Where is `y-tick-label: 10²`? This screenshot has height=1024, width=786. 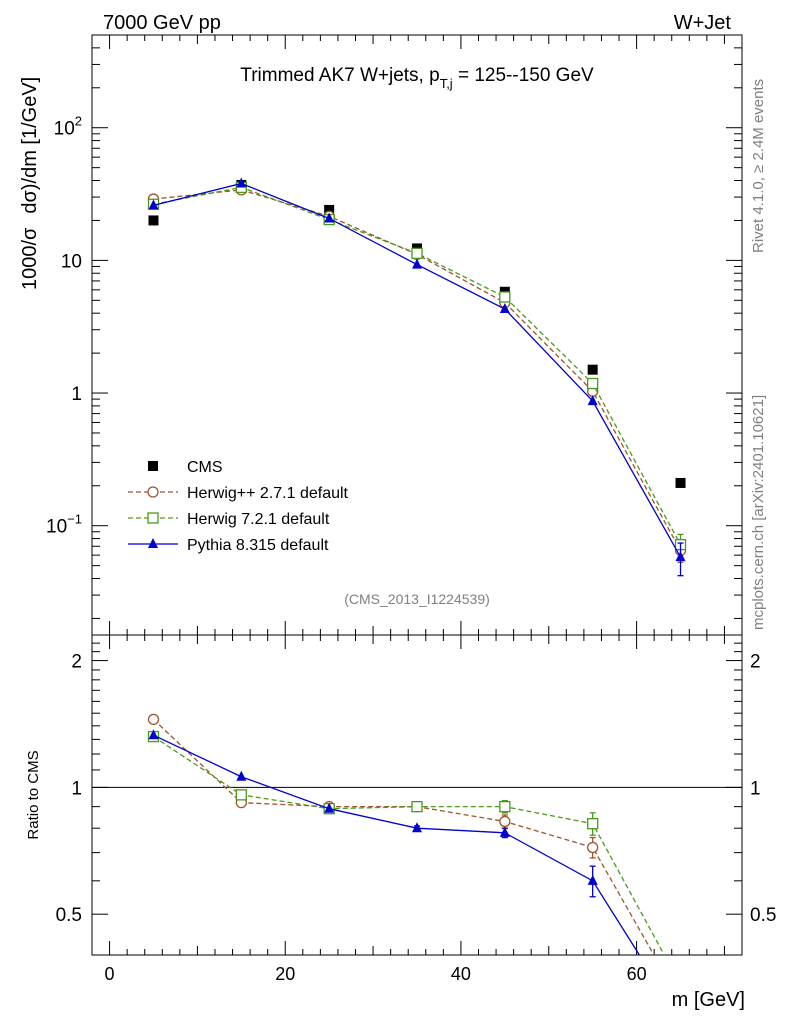
y-tick-label: 10² is located at coordinates (68, 127).